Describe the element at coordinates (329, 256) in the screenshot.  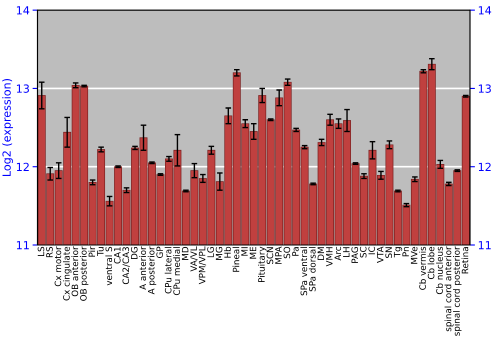
I see `x-tick-label: VMH` at that location.